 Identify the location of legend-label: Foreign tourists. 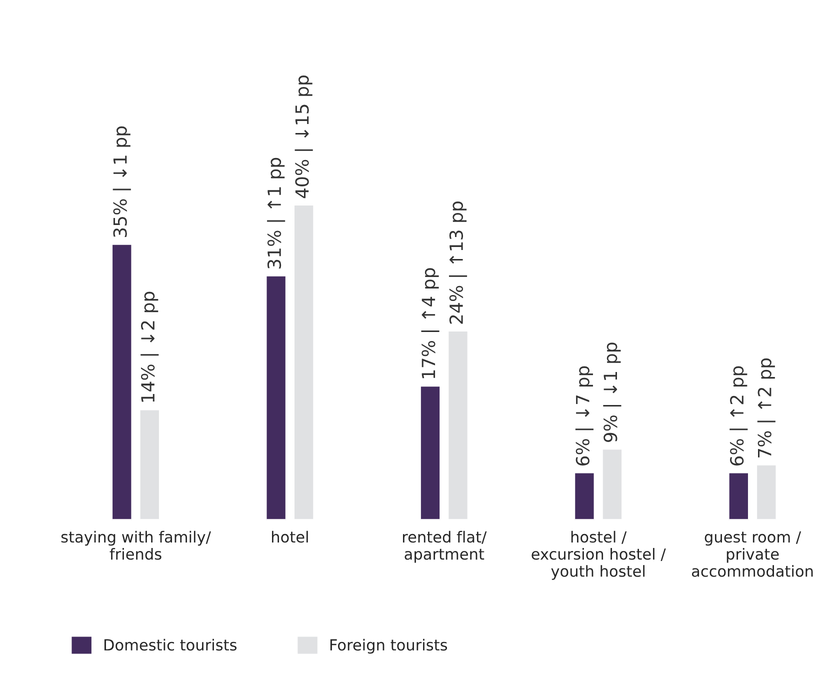
(389, 646).